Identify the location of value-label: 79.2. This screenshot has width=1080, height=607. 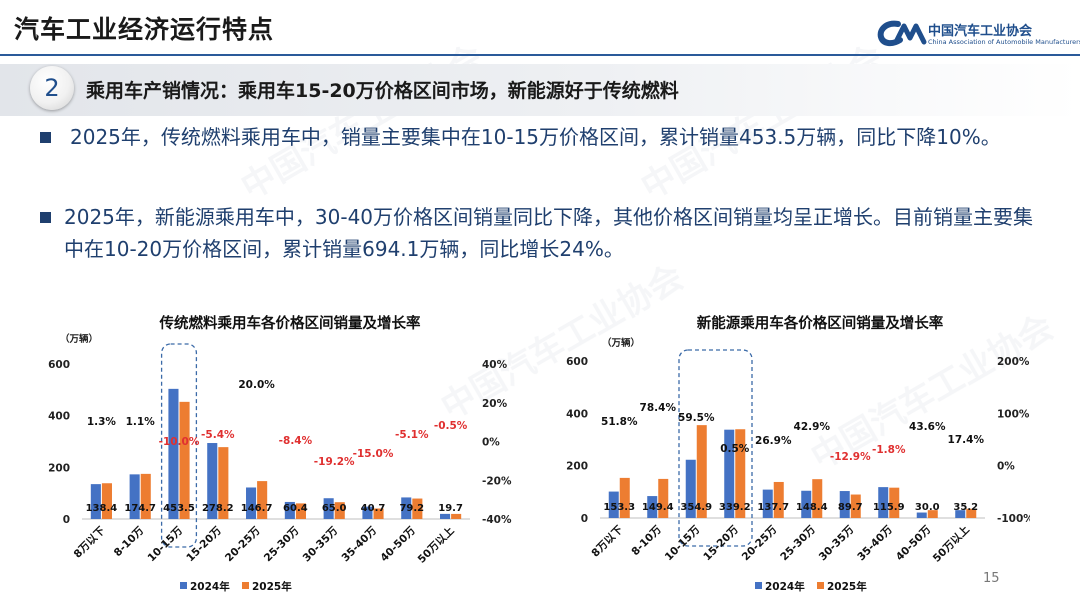
(411, 508).